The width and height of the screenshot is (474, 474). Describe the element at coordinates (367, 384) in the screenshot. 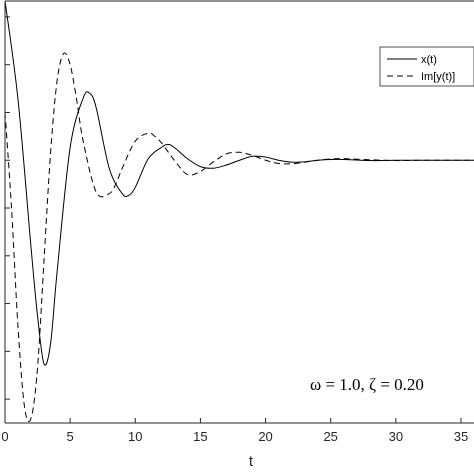

I see `parameter-annotation: ω = 1.0, ζ = 0.20` at that location.